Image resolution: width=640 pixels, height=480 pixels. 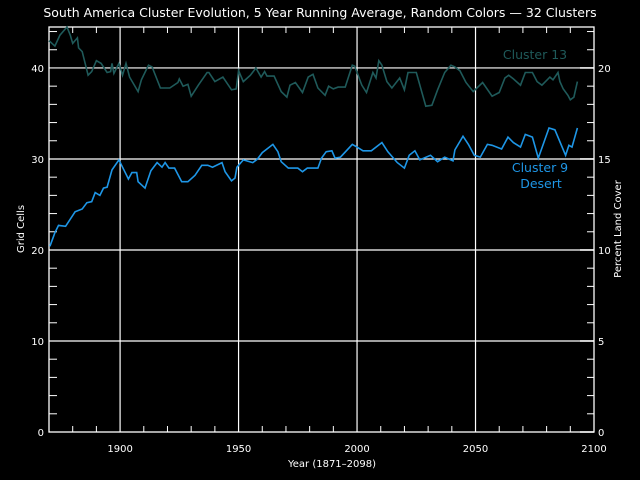 What do you see at coordinates (331, 464) in the screenshot?
I see `x-axis-label: Year (1871–2098)` at bounding box center [331, 464].